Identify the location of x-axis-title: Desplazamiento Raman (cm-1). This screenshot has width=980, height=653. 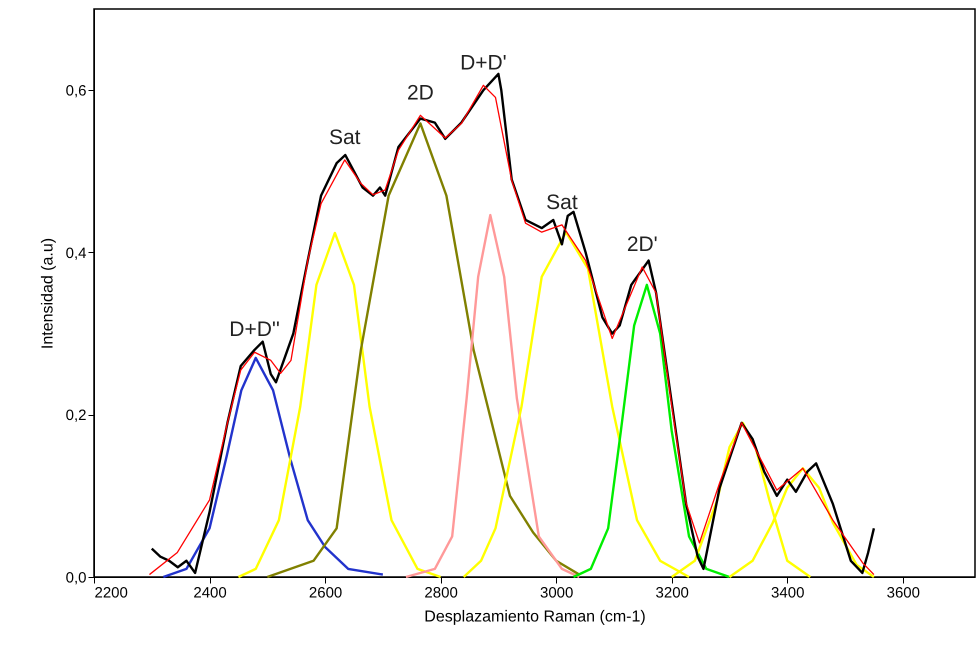
(535, 617).